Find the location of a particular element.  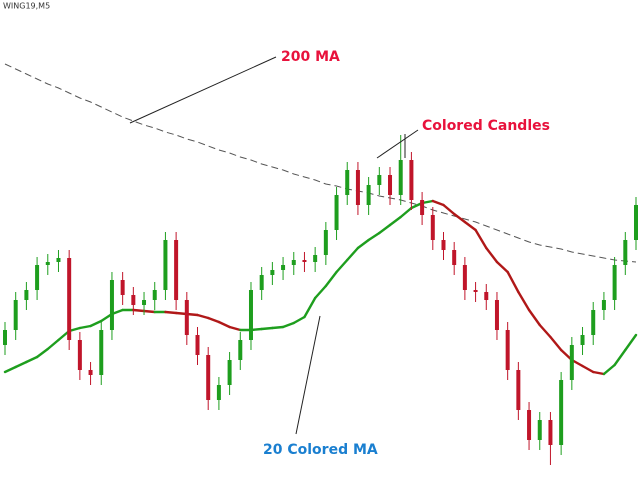

annotation-label: 200 MA is located at coordinates (310, 57).